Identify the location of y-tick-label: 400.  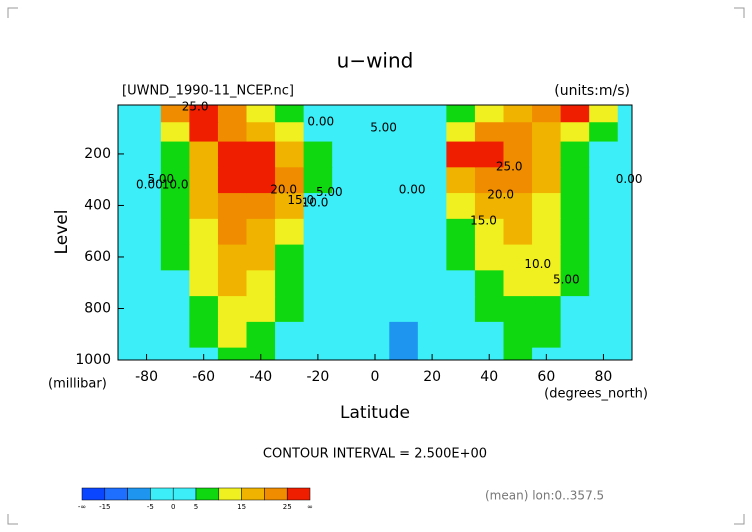
(97, 205).